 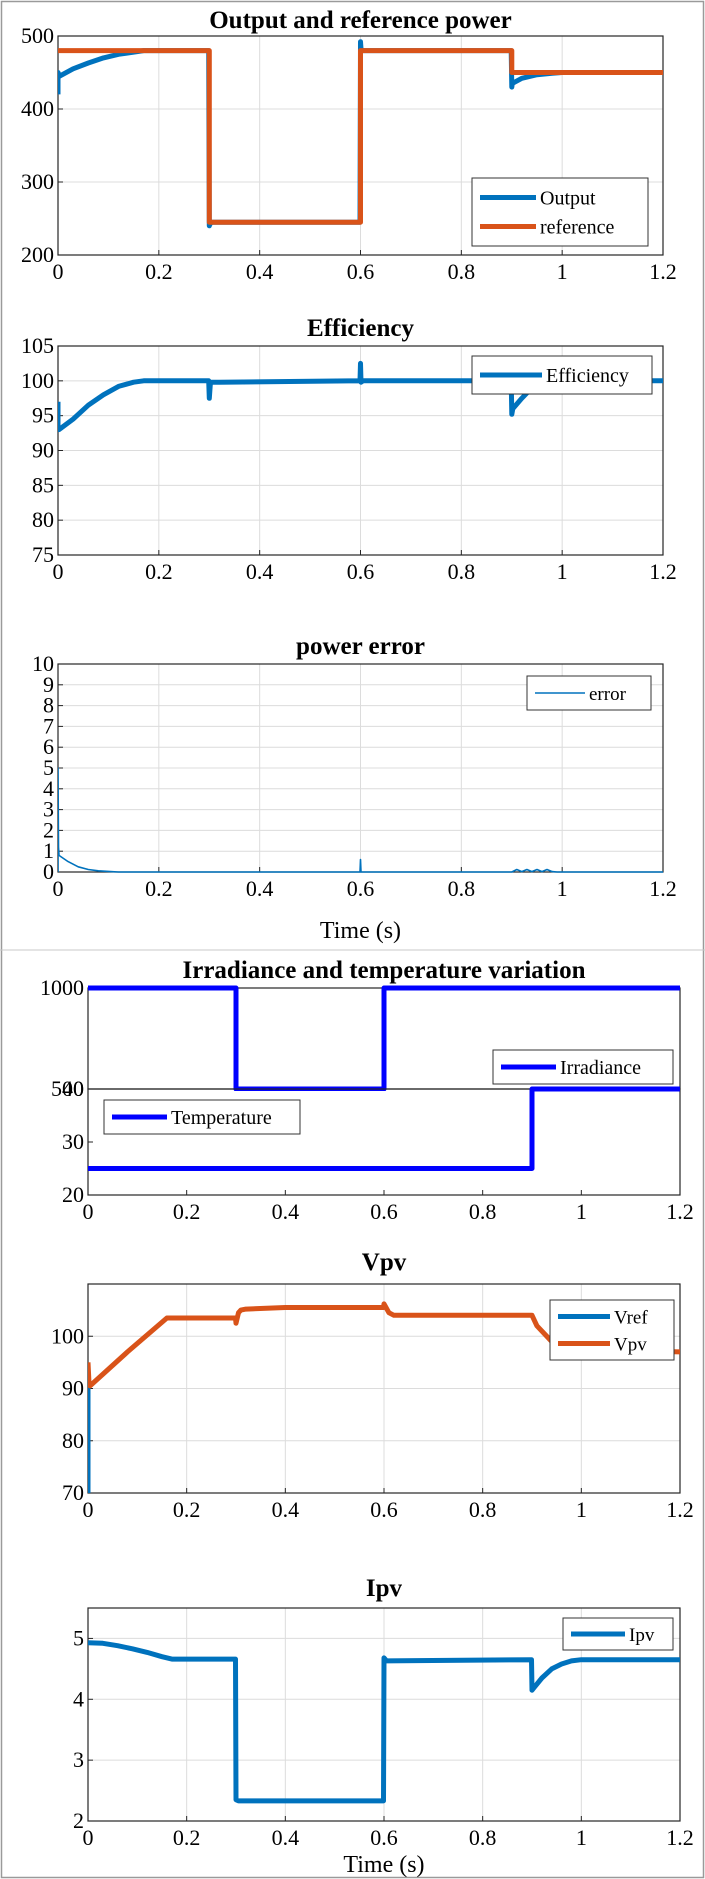 I want to click on y-tick-label: 10, so click(x=43, y=663).